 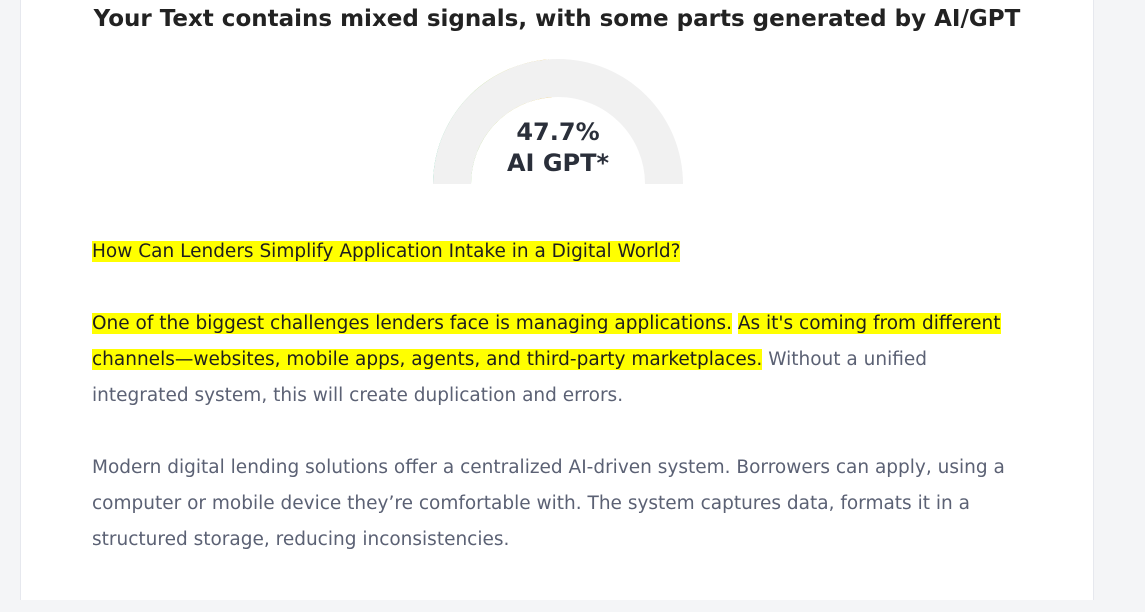 What do you see at coordinates (558, 163) in the screenshot?
I see `gauge-caption: AI GPT*` at bounding box center [558, 163].